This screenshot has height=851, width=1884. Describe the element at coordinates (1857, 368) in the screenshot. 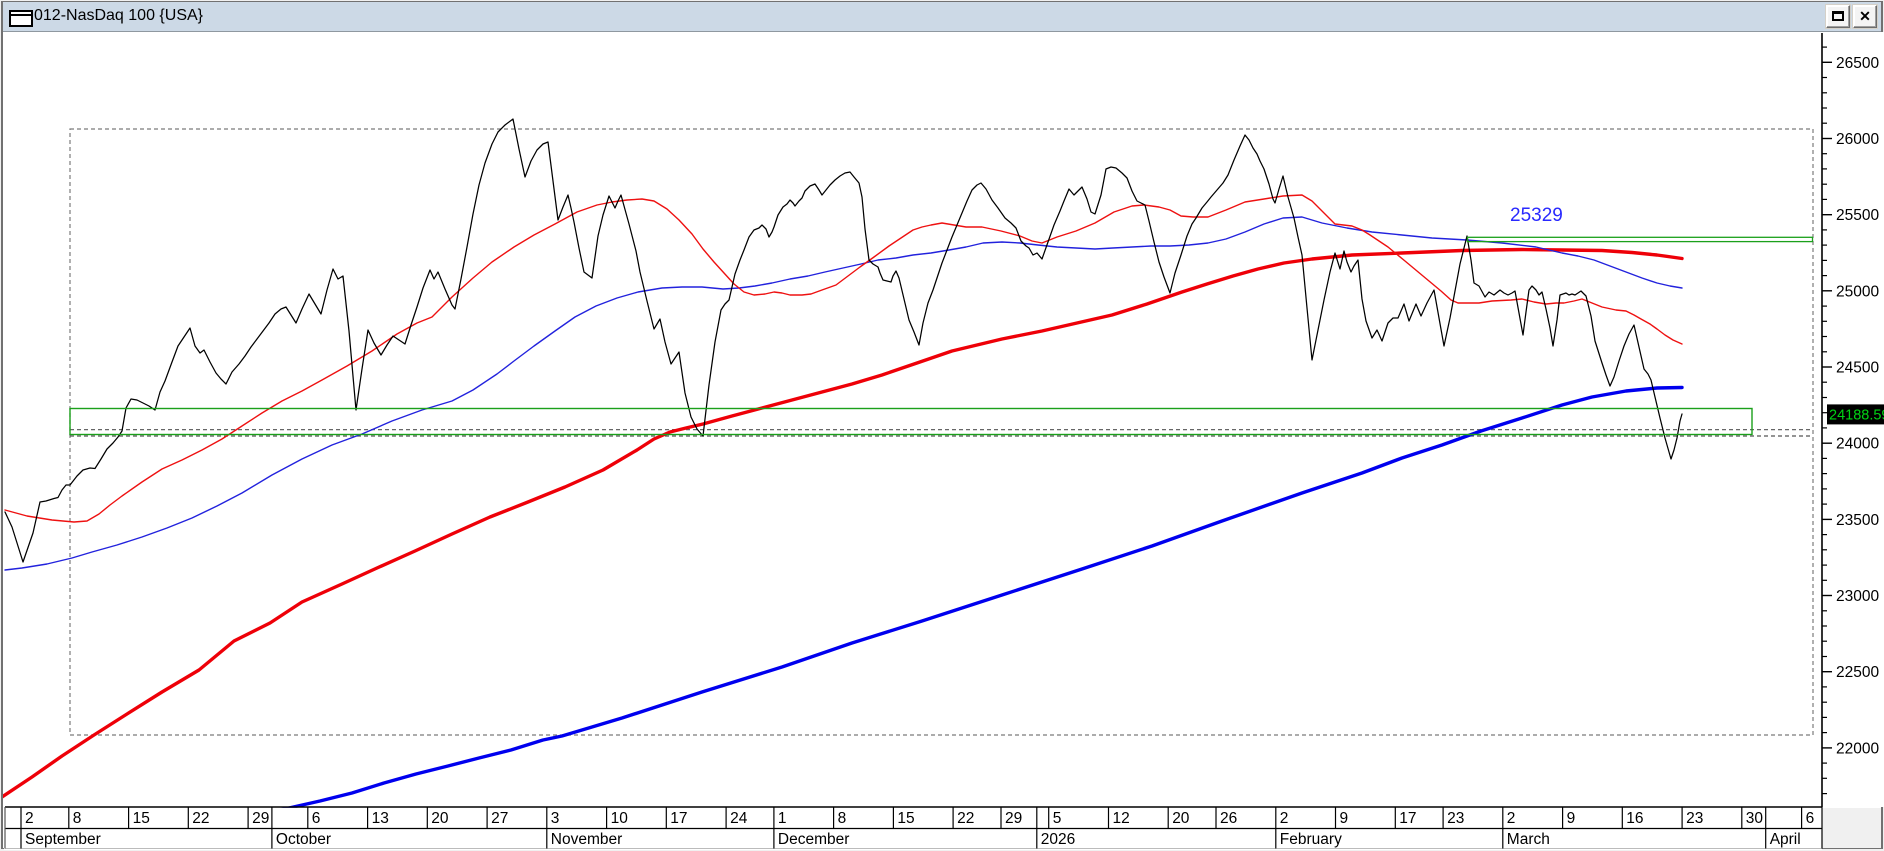

I see `svg-text: 24500` at that location.